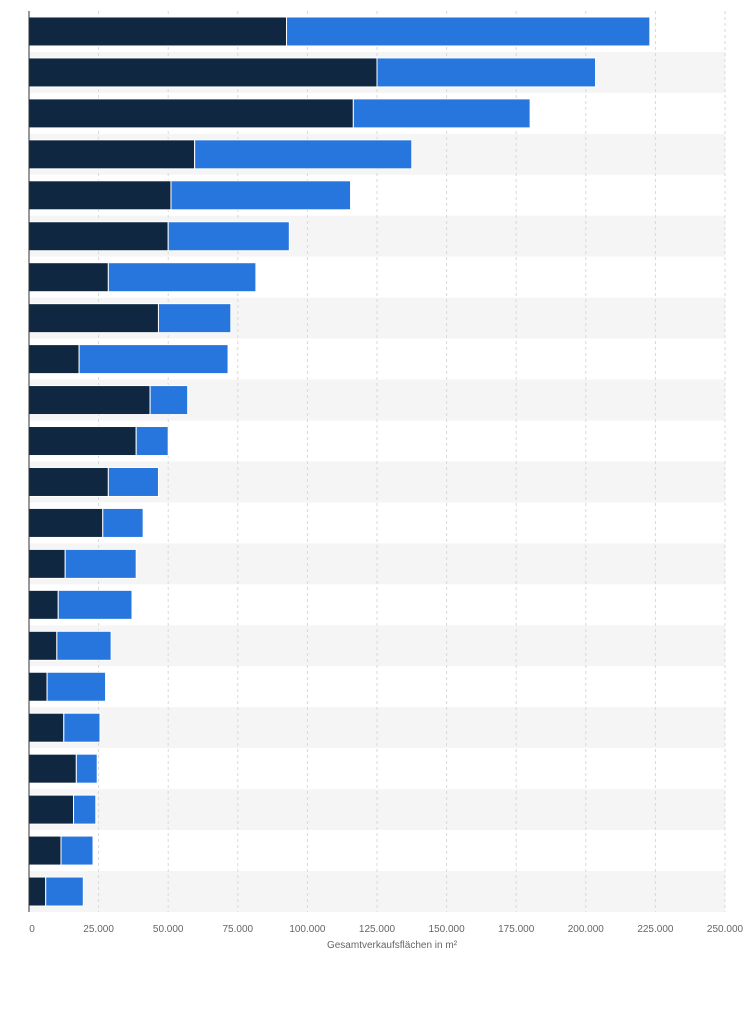  I want to click on x-tick-label: 175.000, so click(516, 929).